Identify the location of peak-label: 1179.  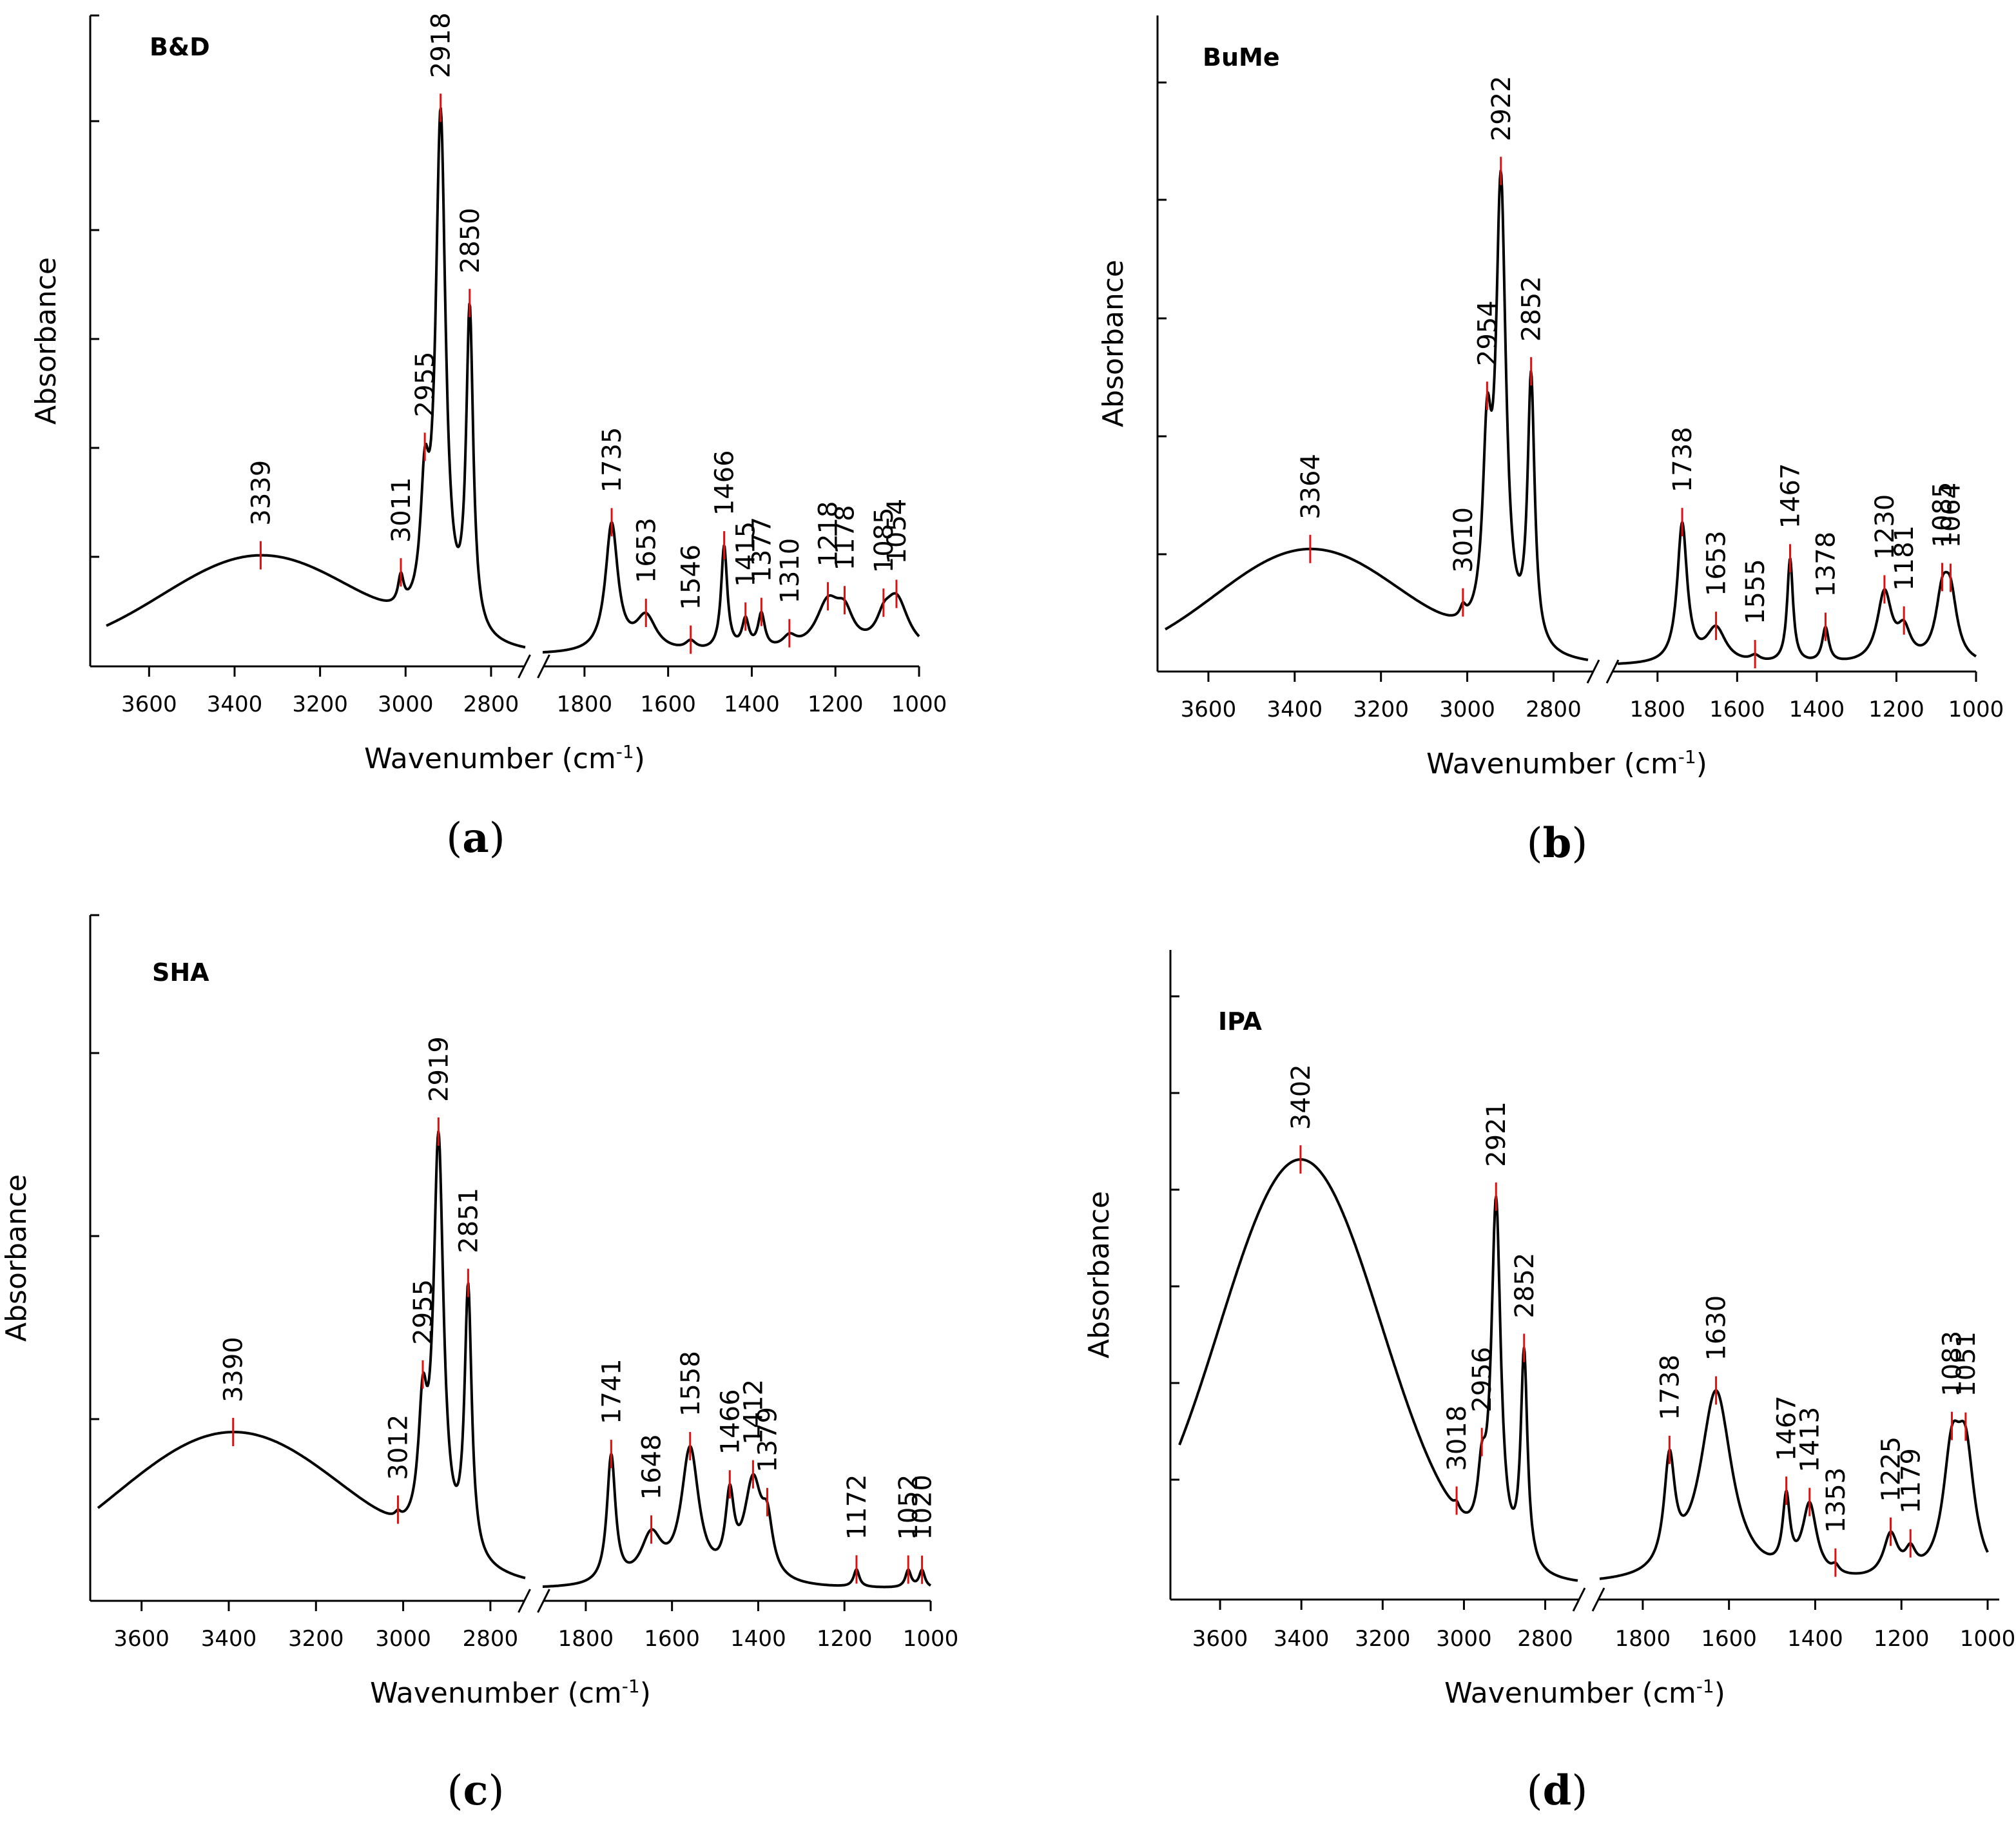
(1911, 1481).